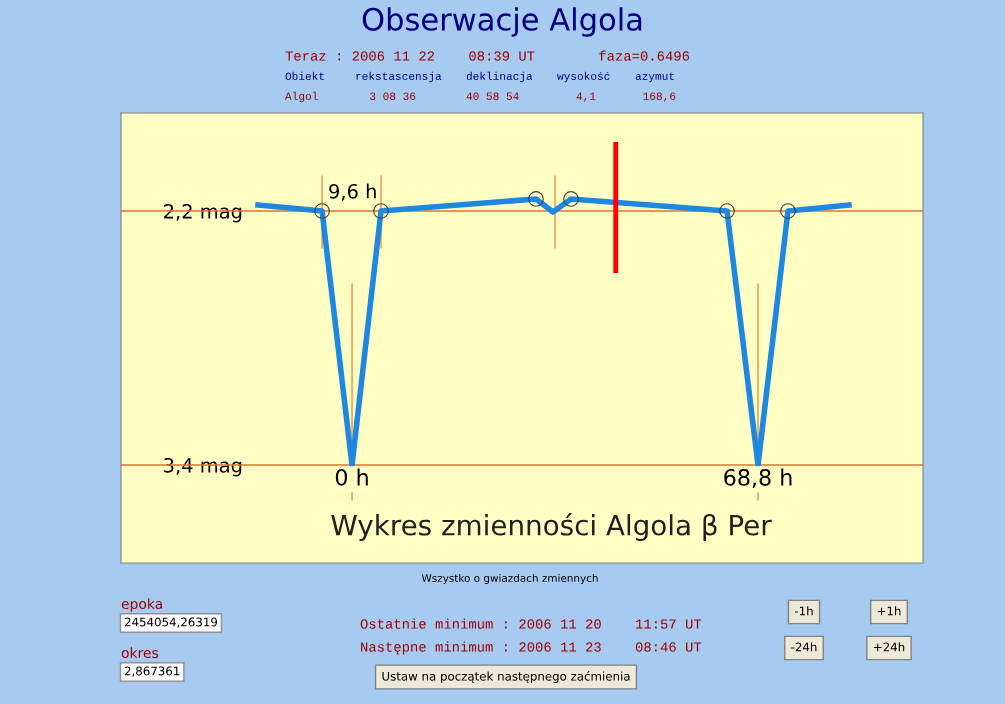  What do you see at coordinates (506, 677) in the screenshot?
I see `text: Ustaw na początek następnego zaćmienia` at bounding box center [506, 677].